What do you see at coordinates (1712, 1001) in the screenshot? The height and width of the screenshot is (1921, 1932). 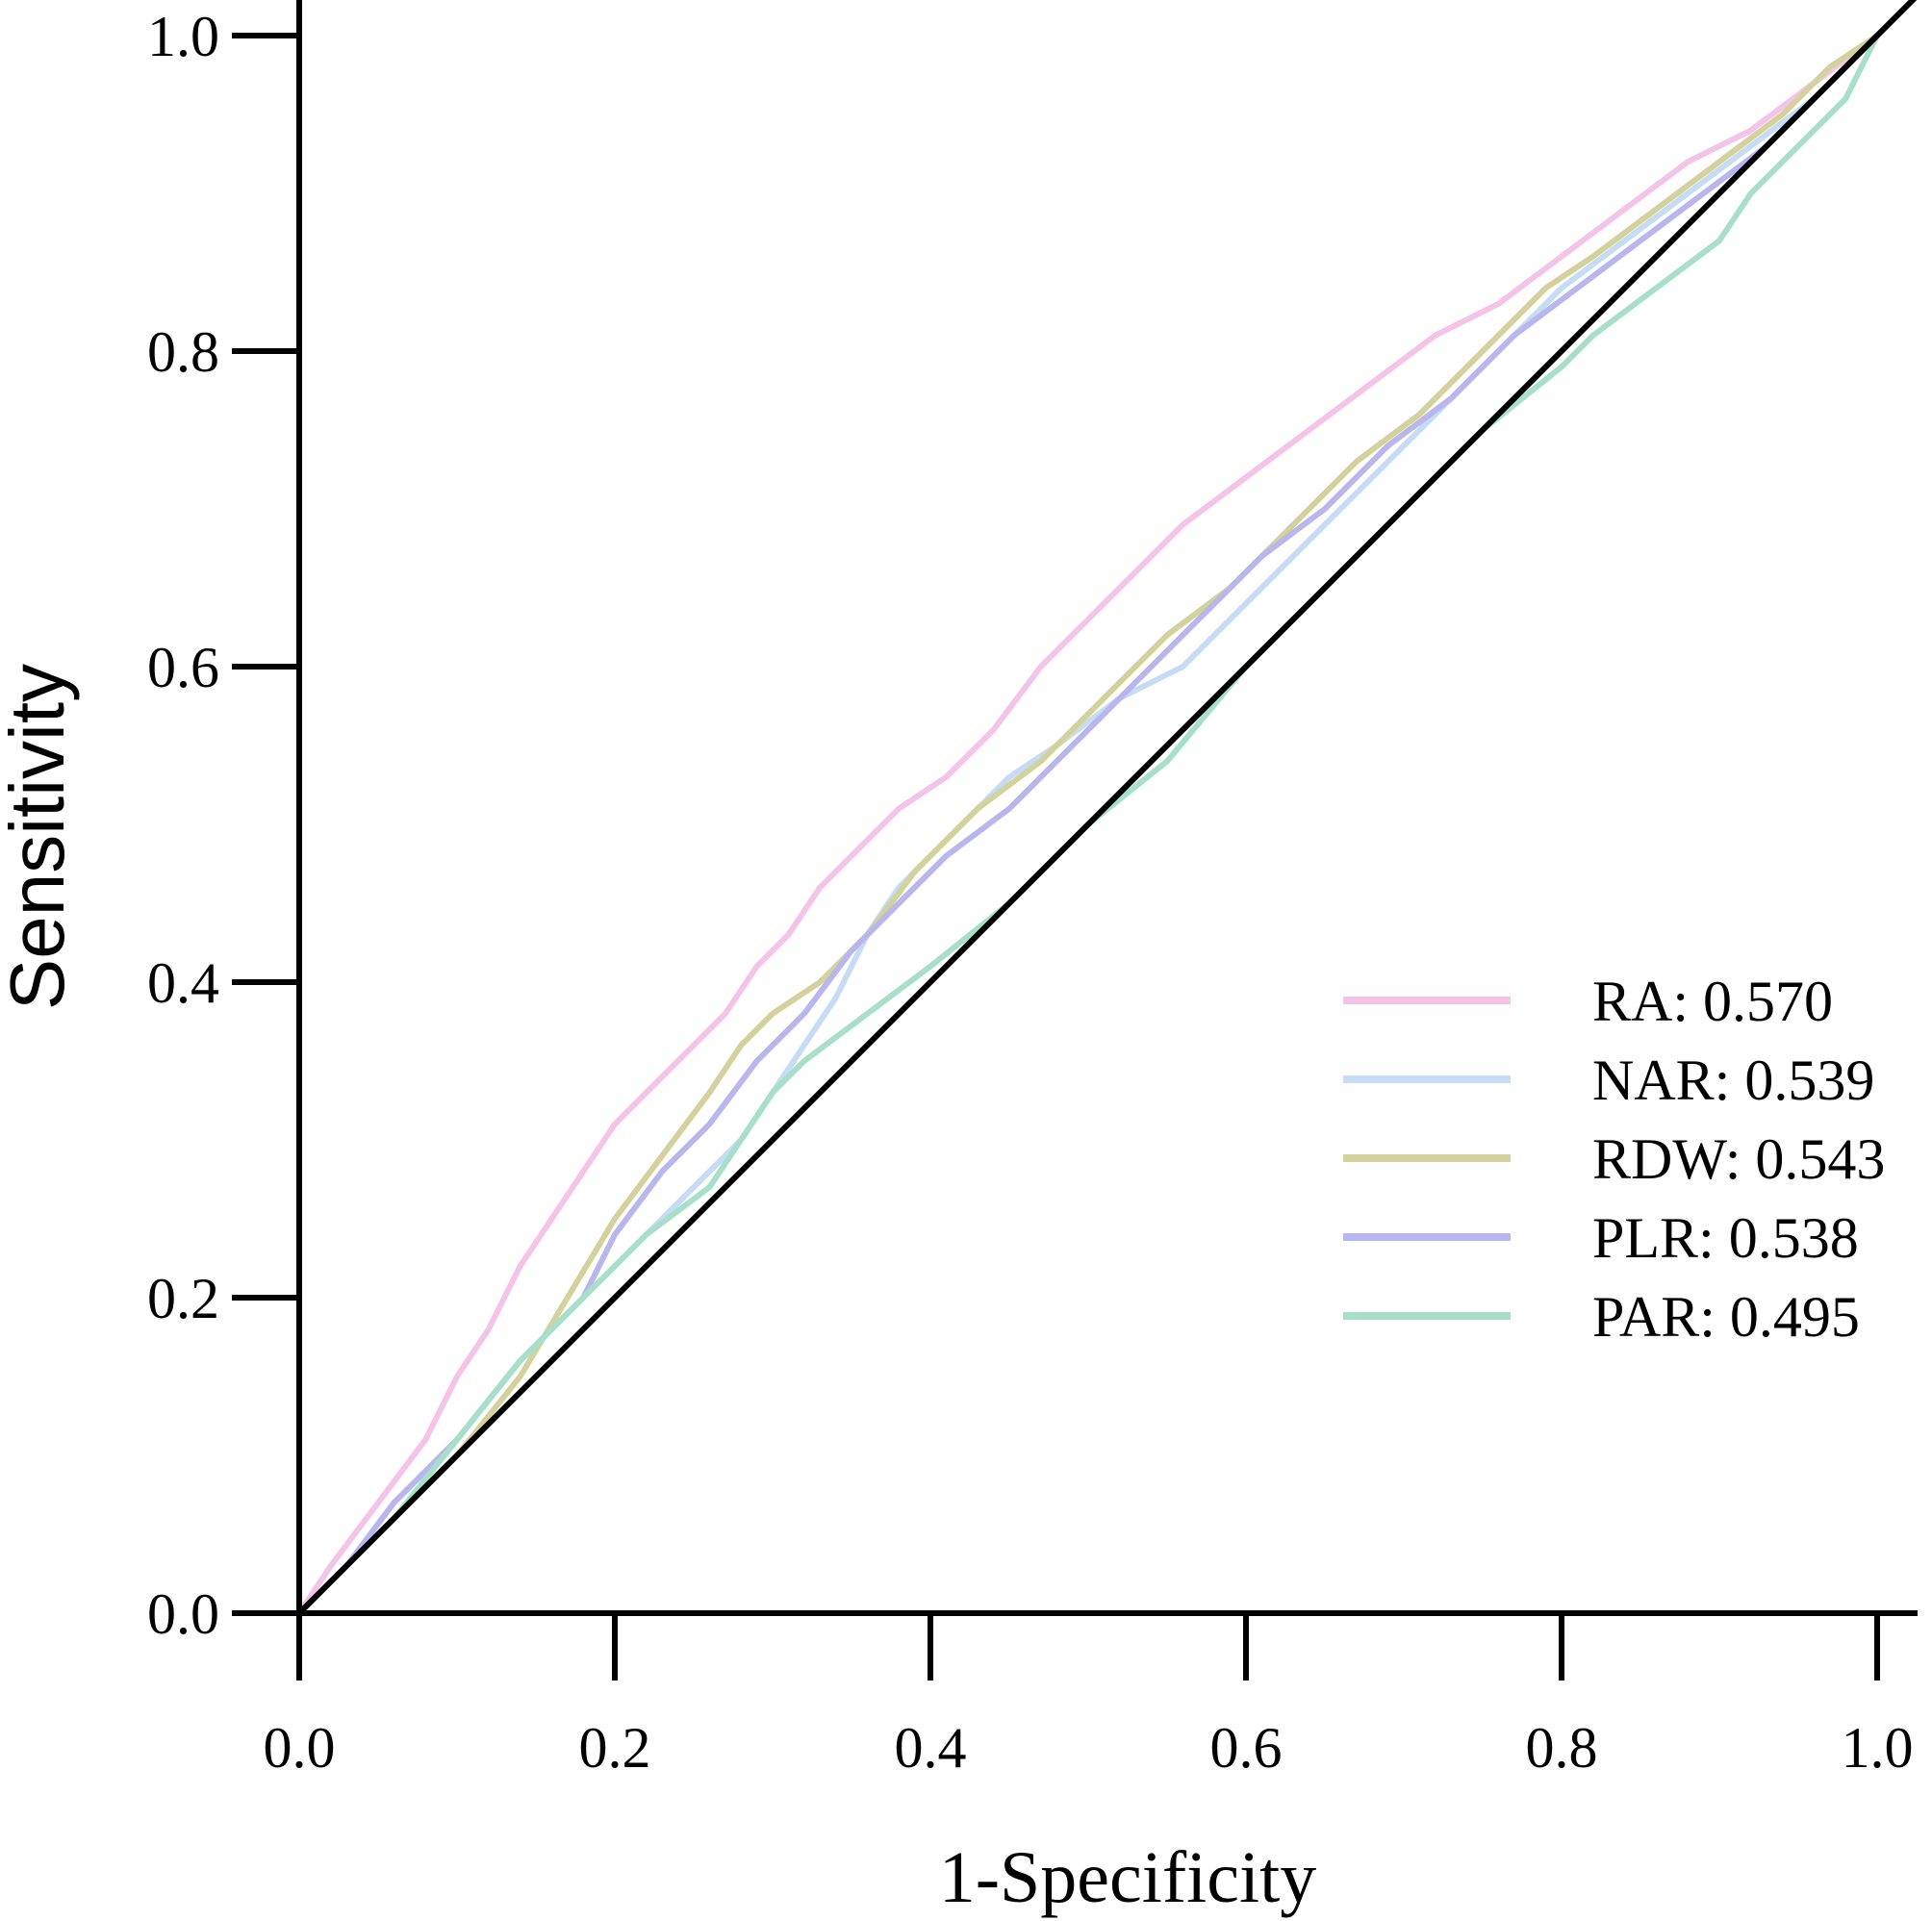 I see `legend-label-ra: RA: 0.570` at bounding box center [1712, 1001].